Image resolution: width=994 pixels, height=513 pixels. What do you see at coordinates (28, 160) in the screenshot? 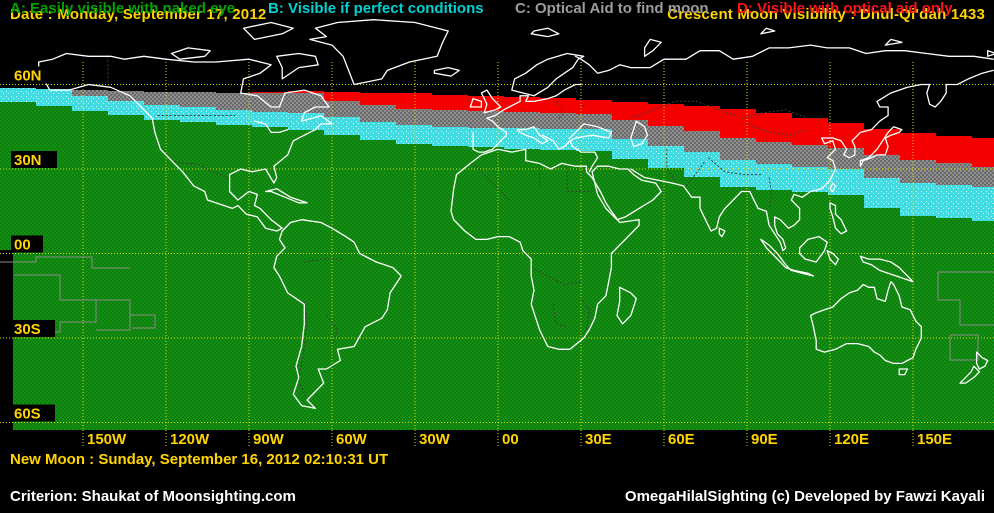
I see `lat-label: 30N` at bounding box center [28, 160].